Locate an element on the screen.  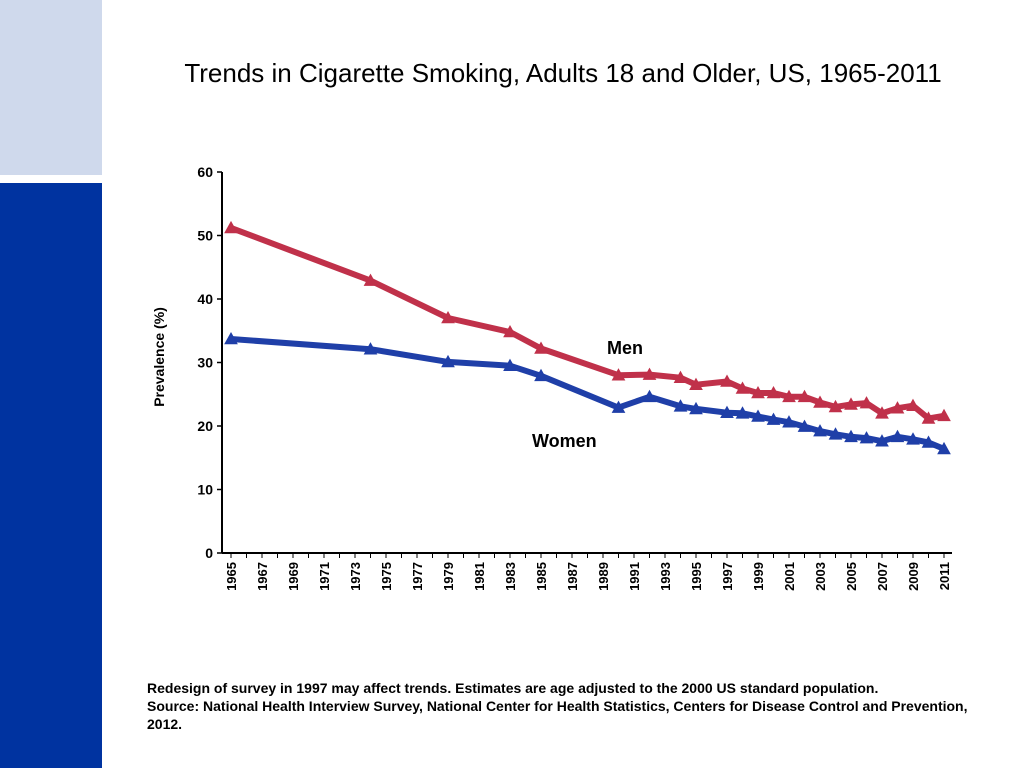
x-tick-label: 1973 is located at coordinates (355, 576).